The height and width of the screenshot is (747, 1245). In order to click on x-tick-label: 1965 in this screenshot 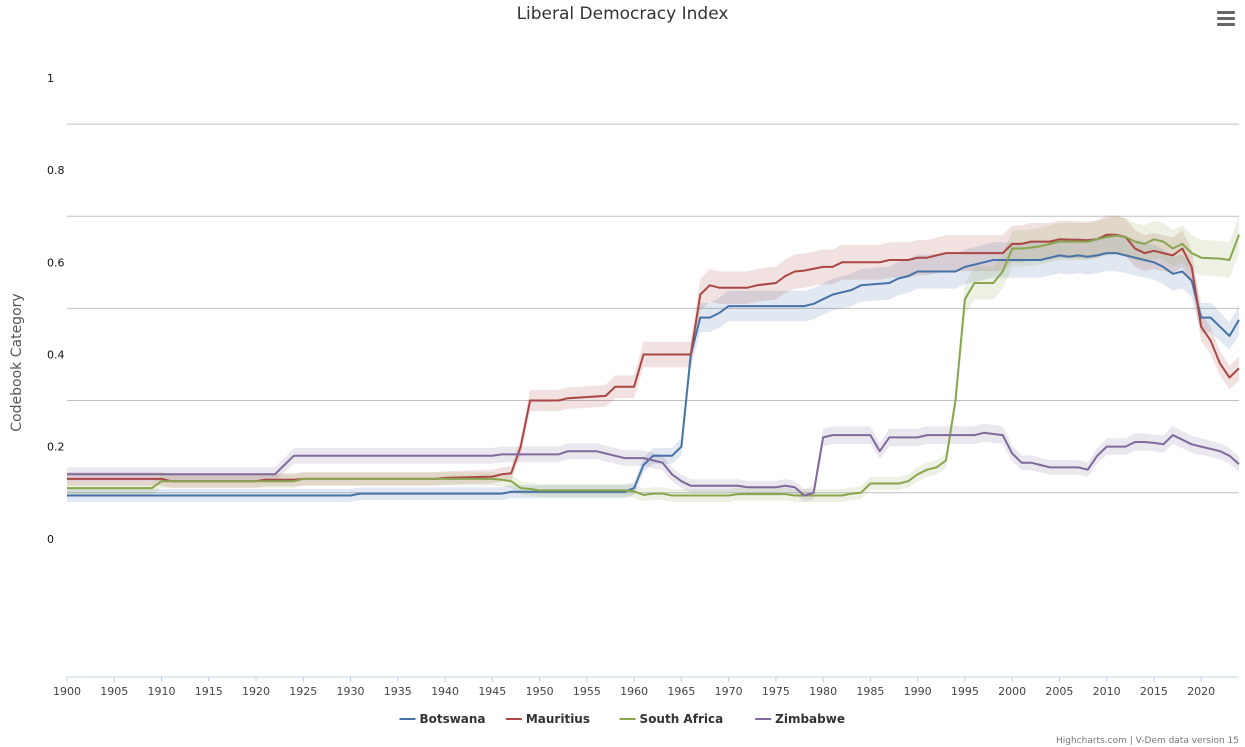, I will do `click(681, 691)`.